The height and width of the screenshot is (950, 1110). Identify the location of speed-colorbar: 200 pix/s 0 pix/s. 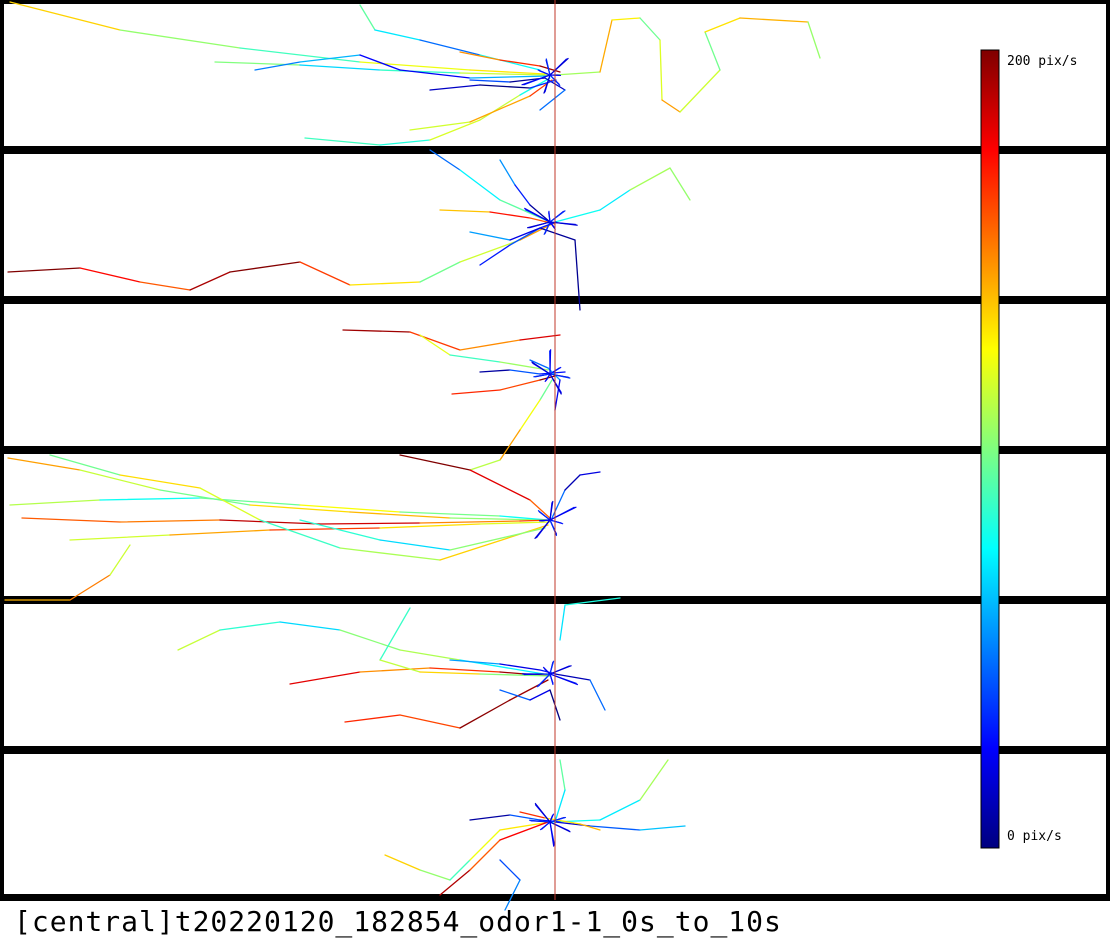
(1028, 449).